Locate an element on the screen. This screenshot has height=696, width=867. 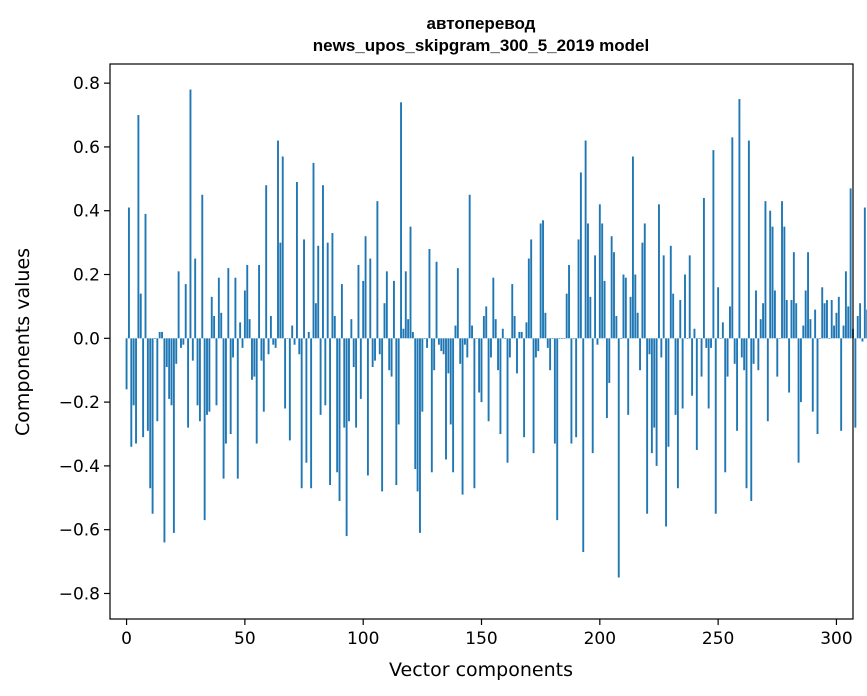
x-tick-label: 0 is located at coordinates (126, 639).